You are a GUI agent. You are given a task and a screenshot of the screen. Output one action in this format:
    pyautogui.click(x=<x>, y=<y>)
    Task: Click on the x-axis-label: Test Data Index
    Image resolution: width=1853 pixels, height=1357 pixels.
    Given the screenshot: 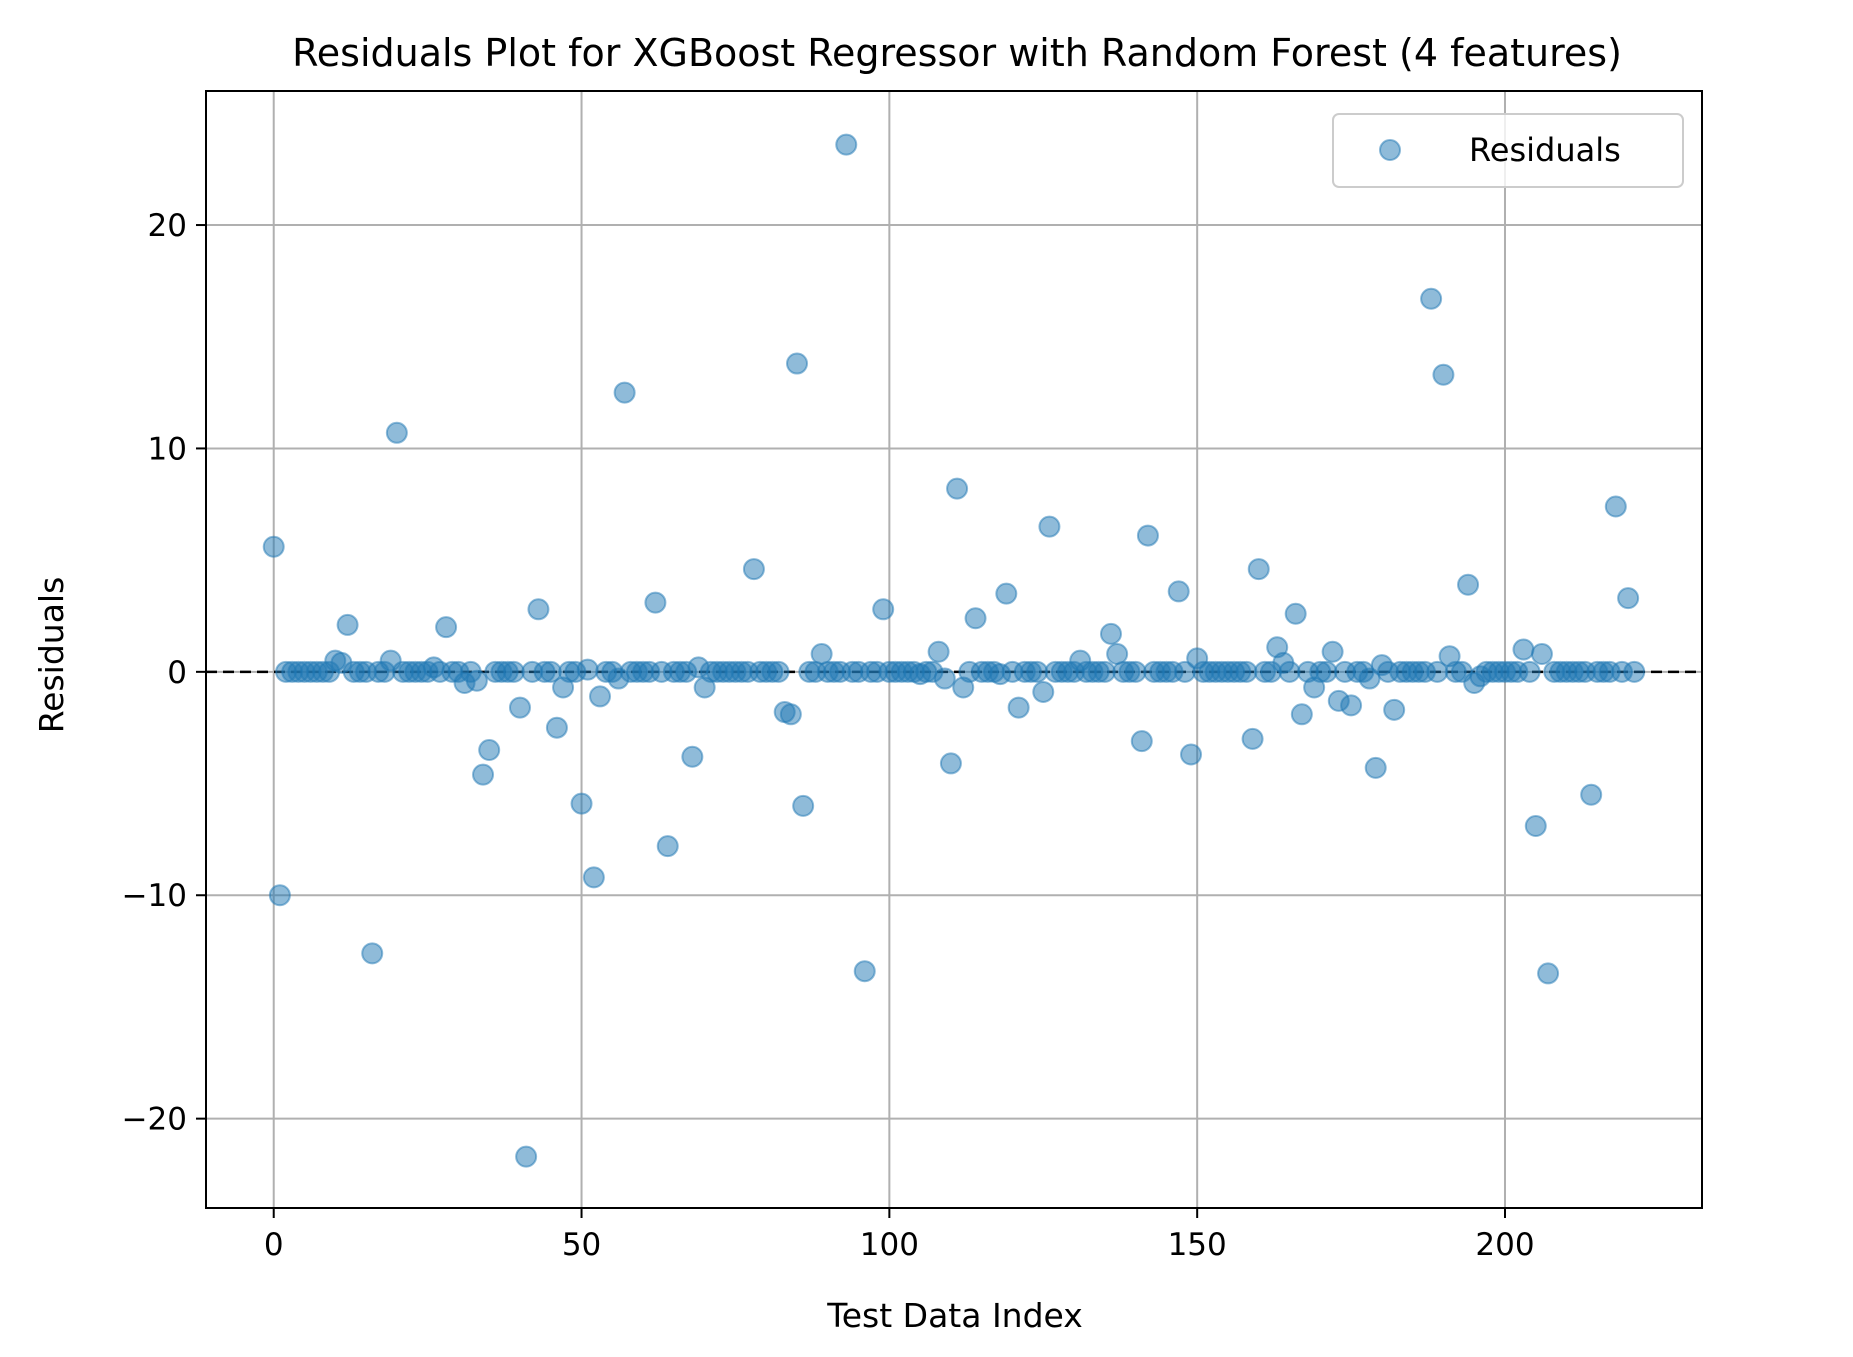 What is the action you would take?
    pyautogui.click(x=954, y=1315)
    